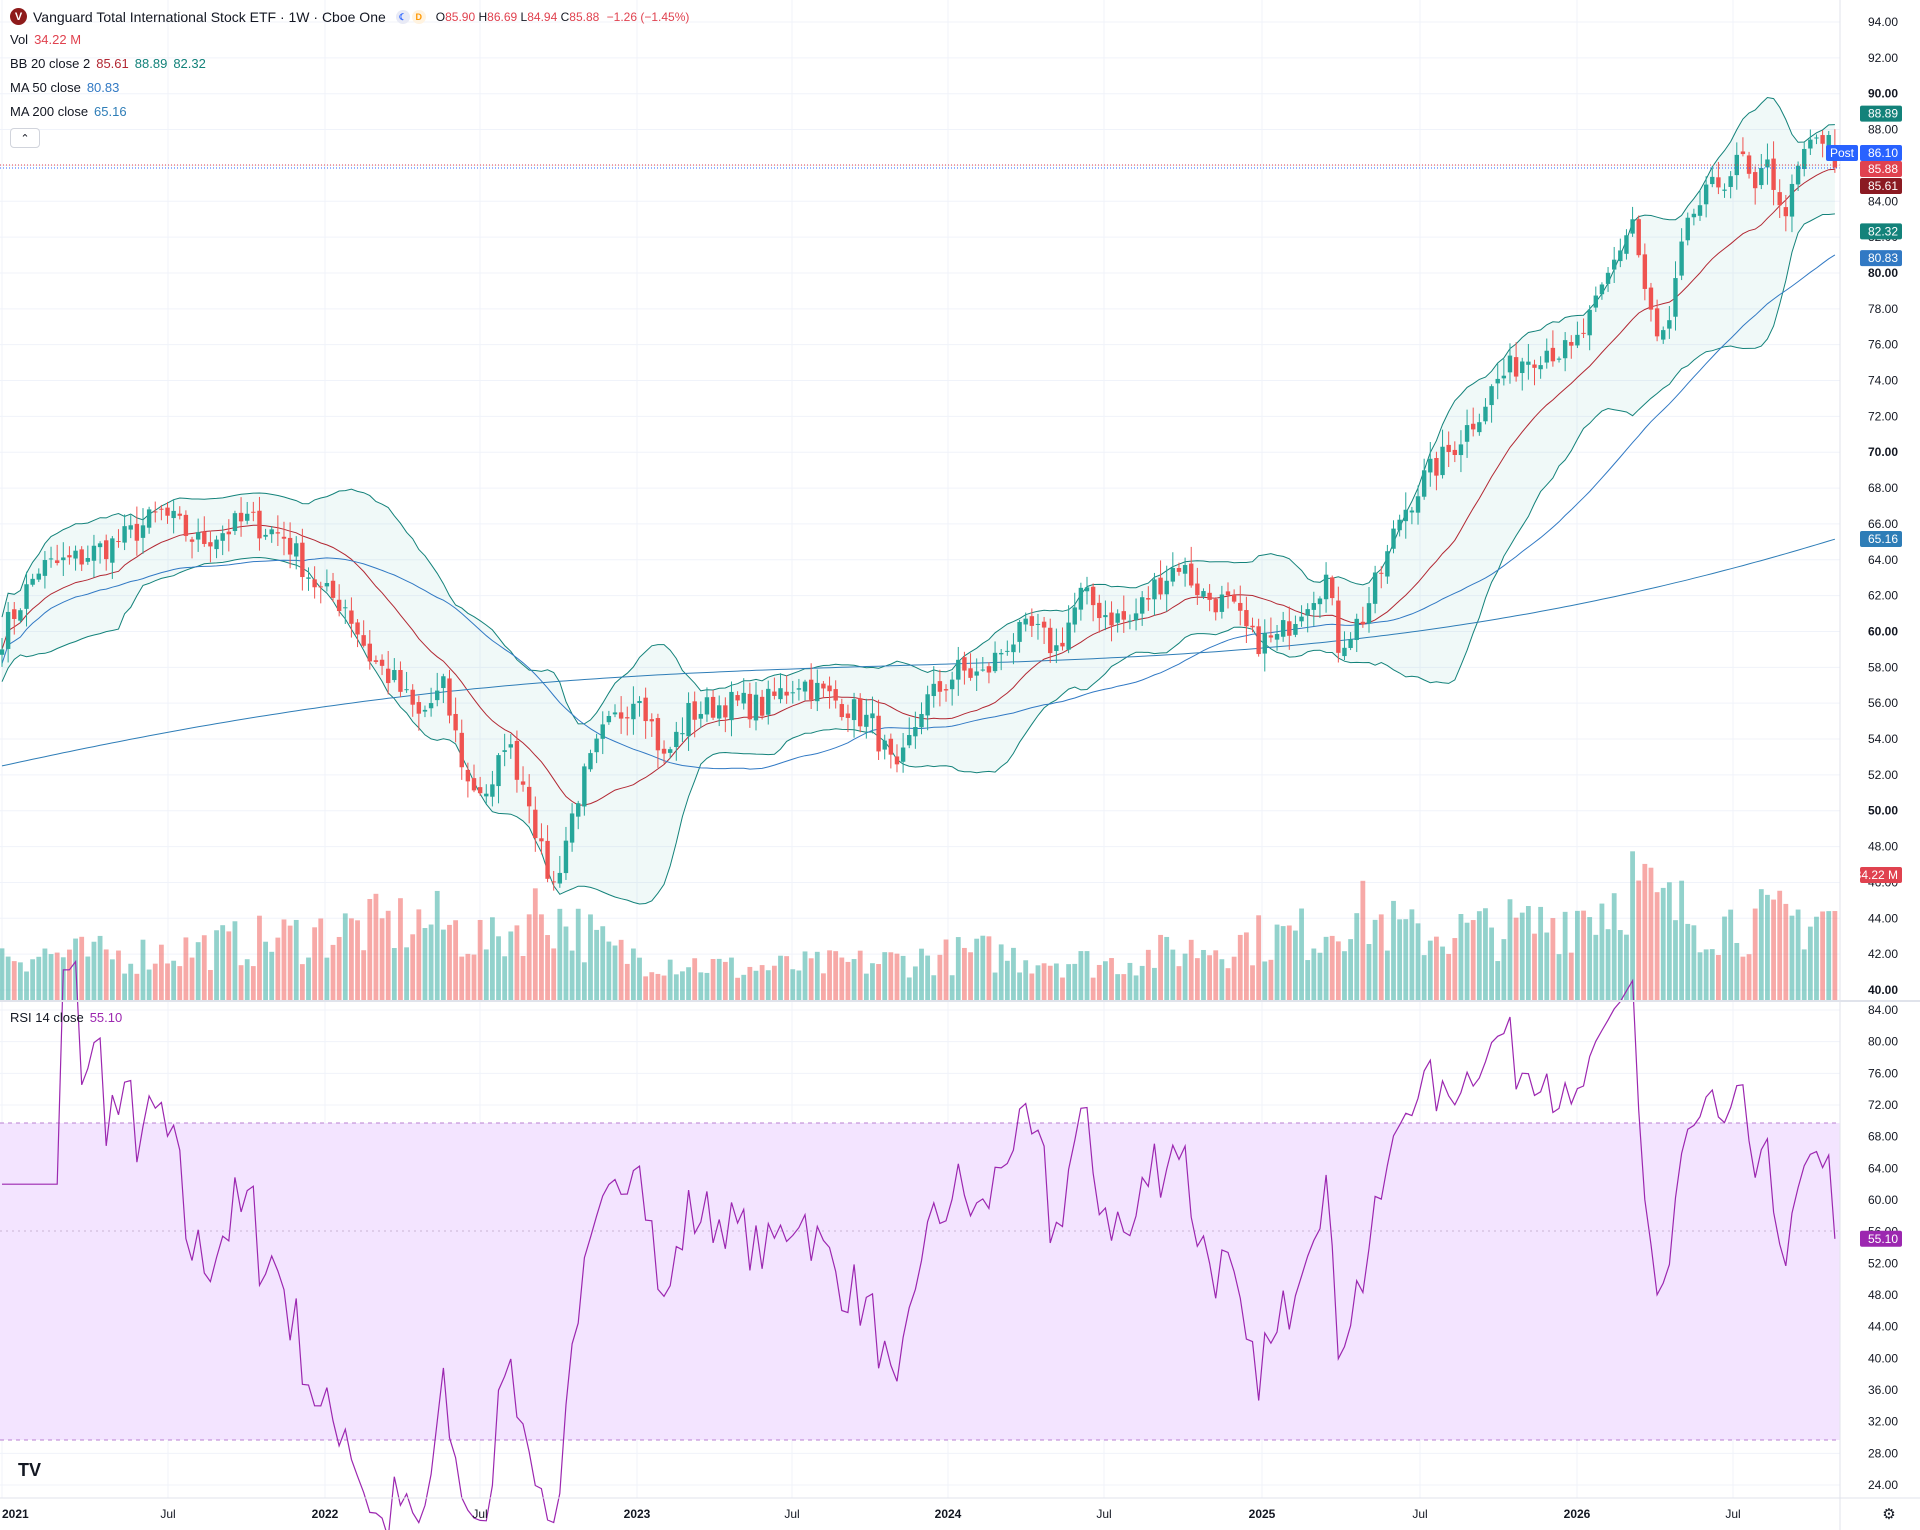  I want to click on price-tick-label: 90.00, so click(1883, 94).